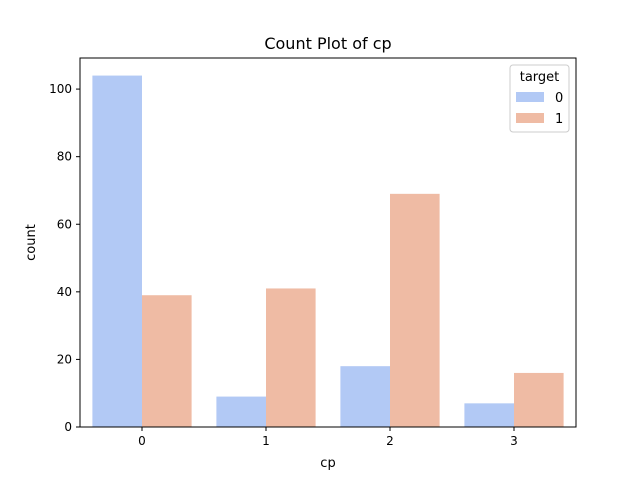  What do you see at coordinates (328, 437) in the screenshot?
I see `x-axis: 0 1 2 3` at bounding box center [328, 437].